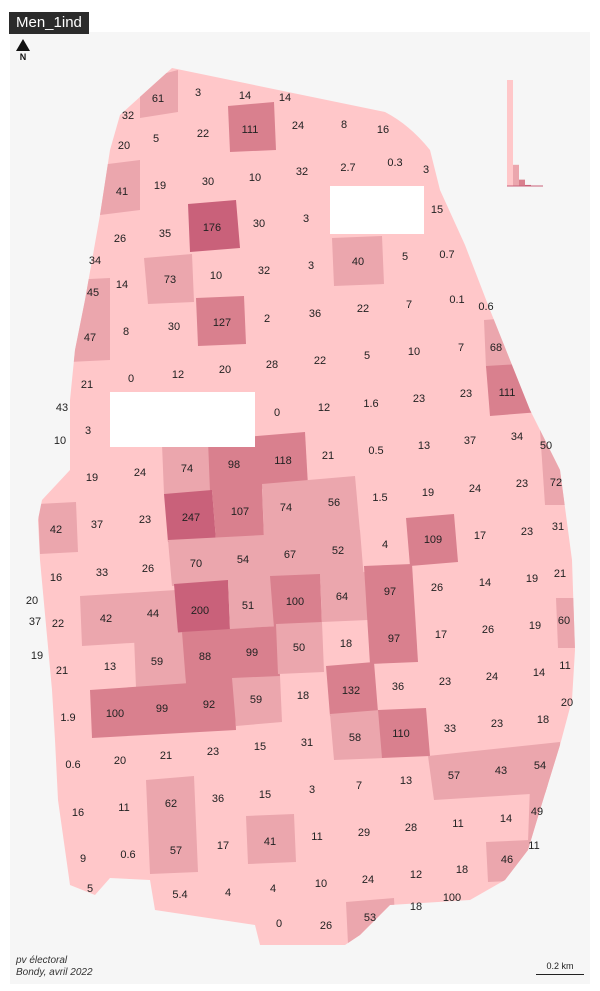 This screenshot has width=600, height=991. Describe the element at coordinates (370, 404) in the screenshot. I see `cell-value-label: 1.6` at that location.